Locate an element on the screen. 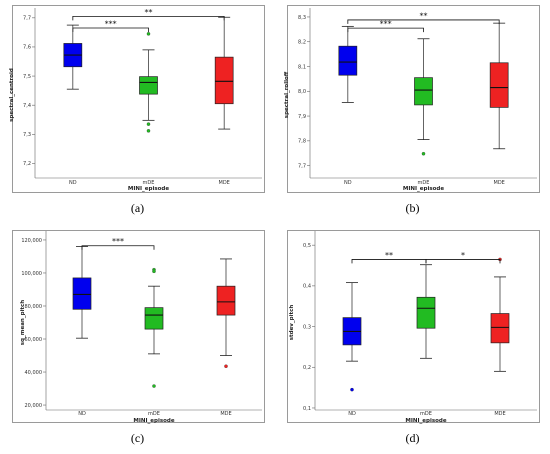 This screenshot has width=550, height=454. y-tick-label: 8,2 is located at coordinates (302, 43).